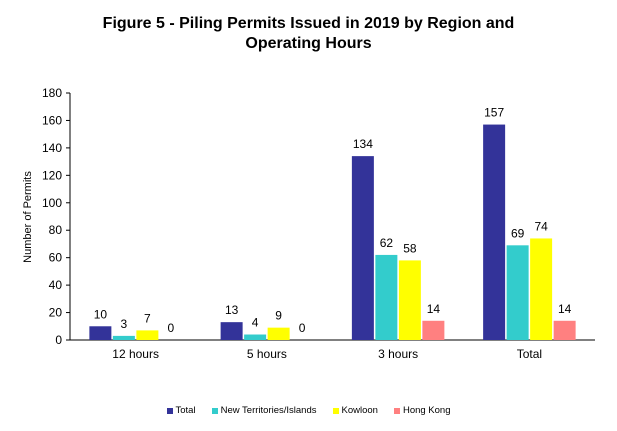 The image size is (617, 431). I want to click on data-label: 74, so click(541, 226).